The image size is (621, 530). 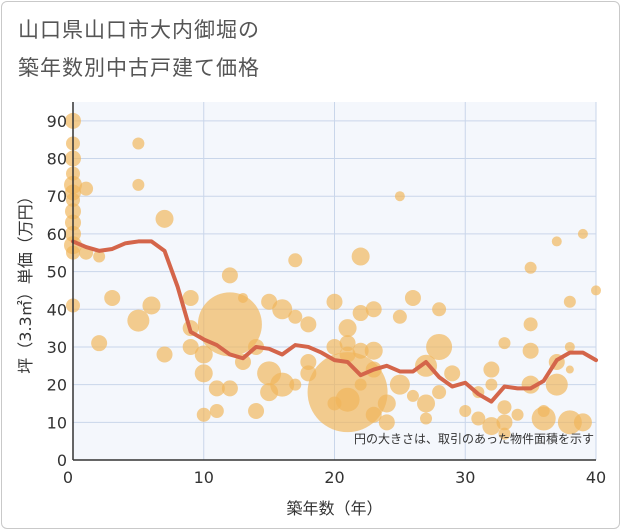 I want to click on x-tick-label: 10, so click(x=204, y=477).